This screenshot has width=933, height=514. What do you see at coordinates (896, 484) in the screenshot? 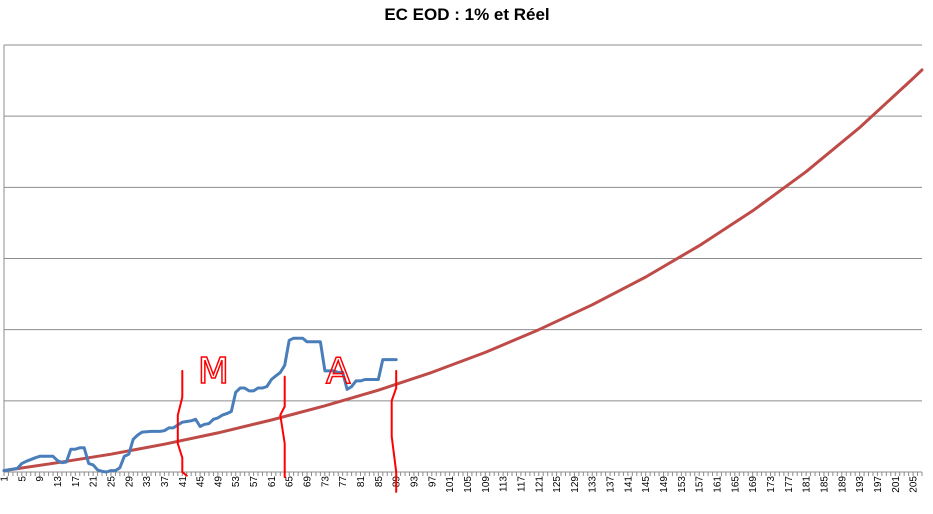
I see `x-tick-label: 201` at bounding box center [896, 484].